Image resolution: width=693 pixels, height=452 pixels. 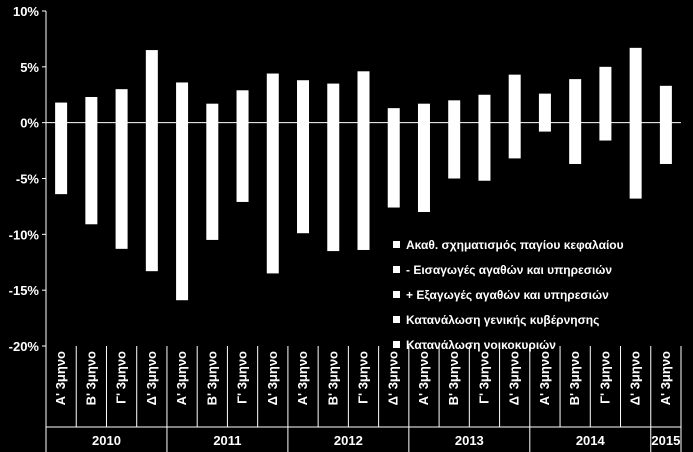 What do you see at coordinates (665, 440) in the screenshot?
I see `year-label: 2015` at bounding box center [665, 440].